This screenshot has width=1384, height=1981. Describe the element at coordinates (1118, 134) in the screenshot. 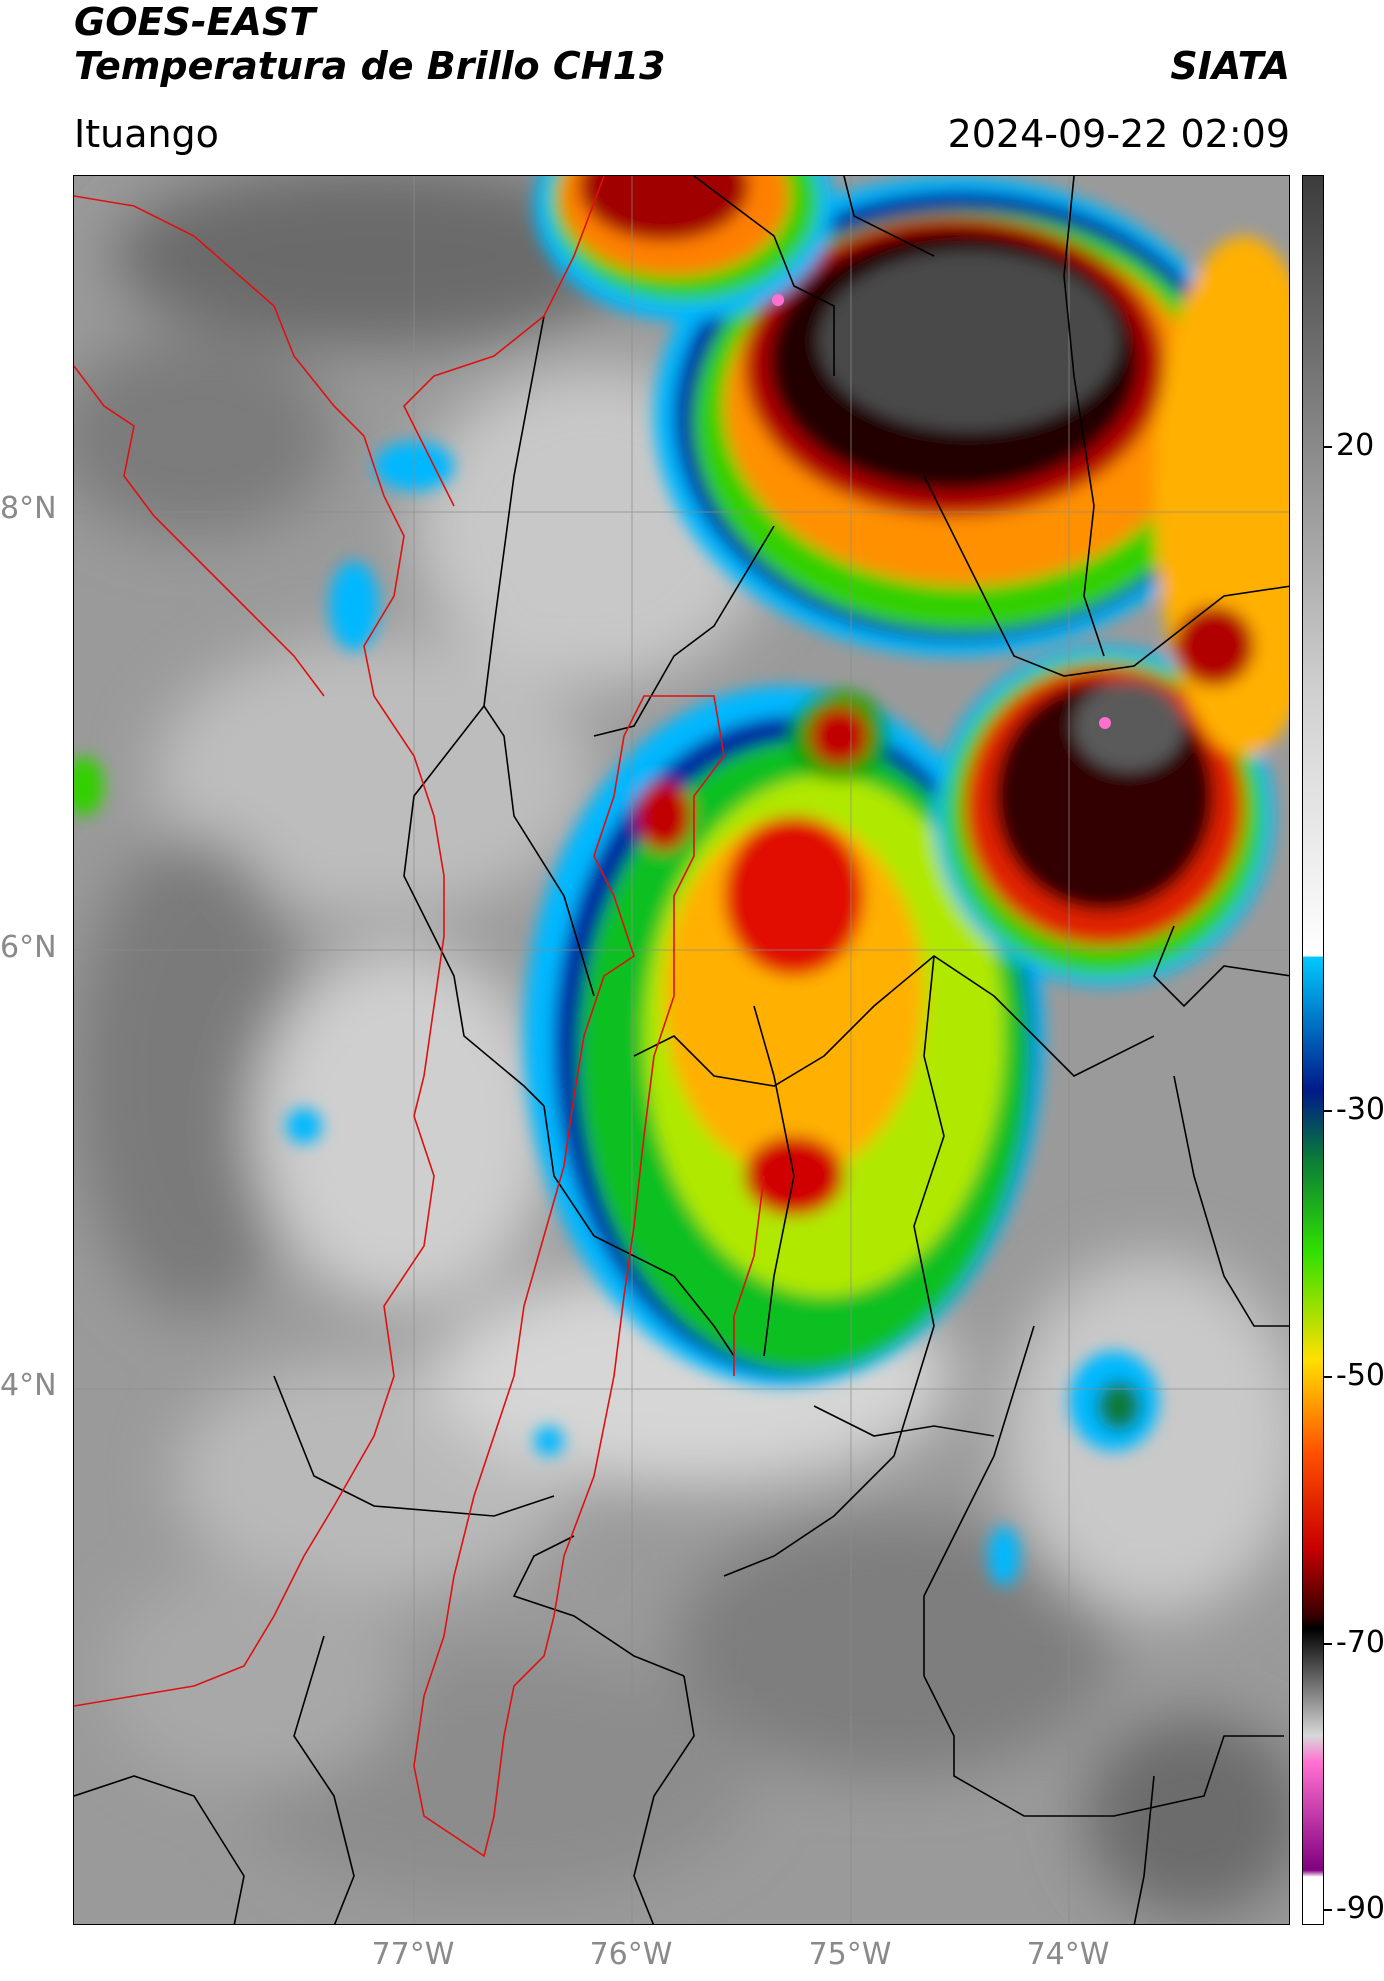

I see `timestamp-label: 2024-09-22 02:09` at that location.